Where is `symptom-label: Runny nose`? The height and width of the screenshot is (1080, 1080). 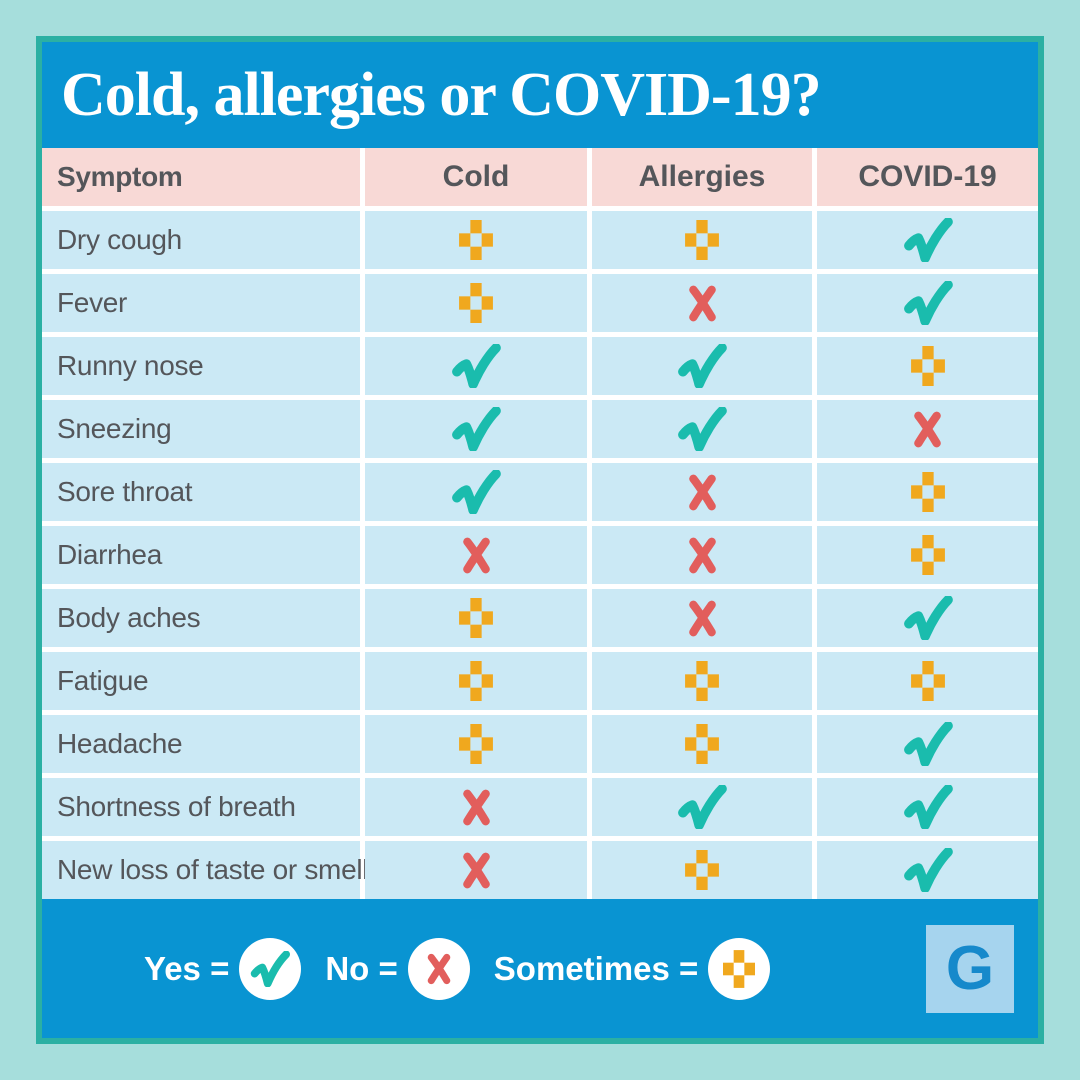
symptom-label: Runny nose is located at coordinates (201, 366).